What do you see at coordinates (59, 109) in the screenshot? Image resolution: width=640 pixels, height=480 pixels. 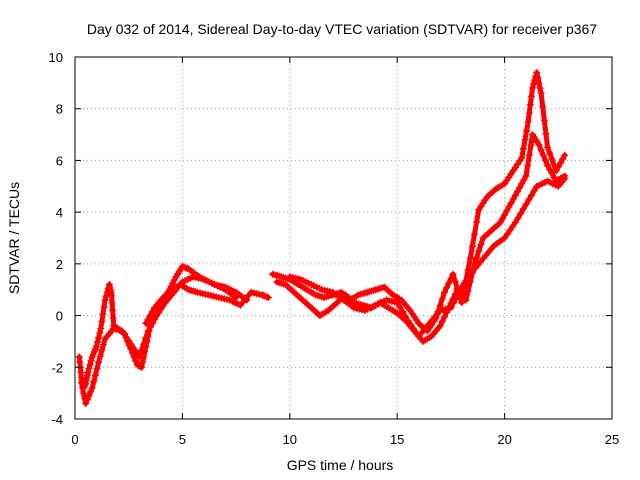 I see `y-tick-label: 8` at bounding box center [59, 109].